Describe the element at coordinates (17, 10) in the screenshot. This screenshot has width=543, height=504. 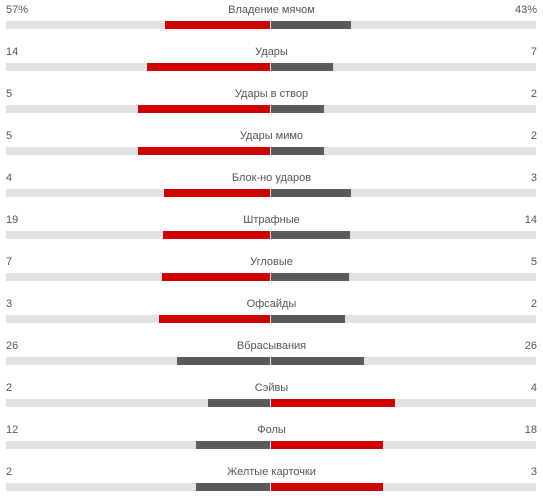
I see `home-value: 57%` at that location.